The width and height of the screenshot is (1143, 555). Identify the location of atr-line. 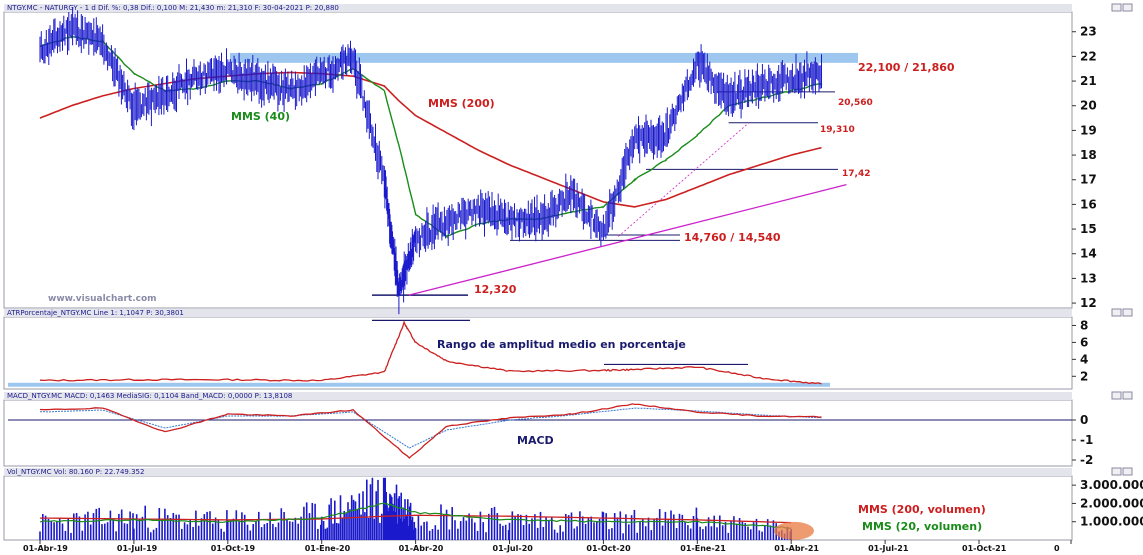
(430, 352).